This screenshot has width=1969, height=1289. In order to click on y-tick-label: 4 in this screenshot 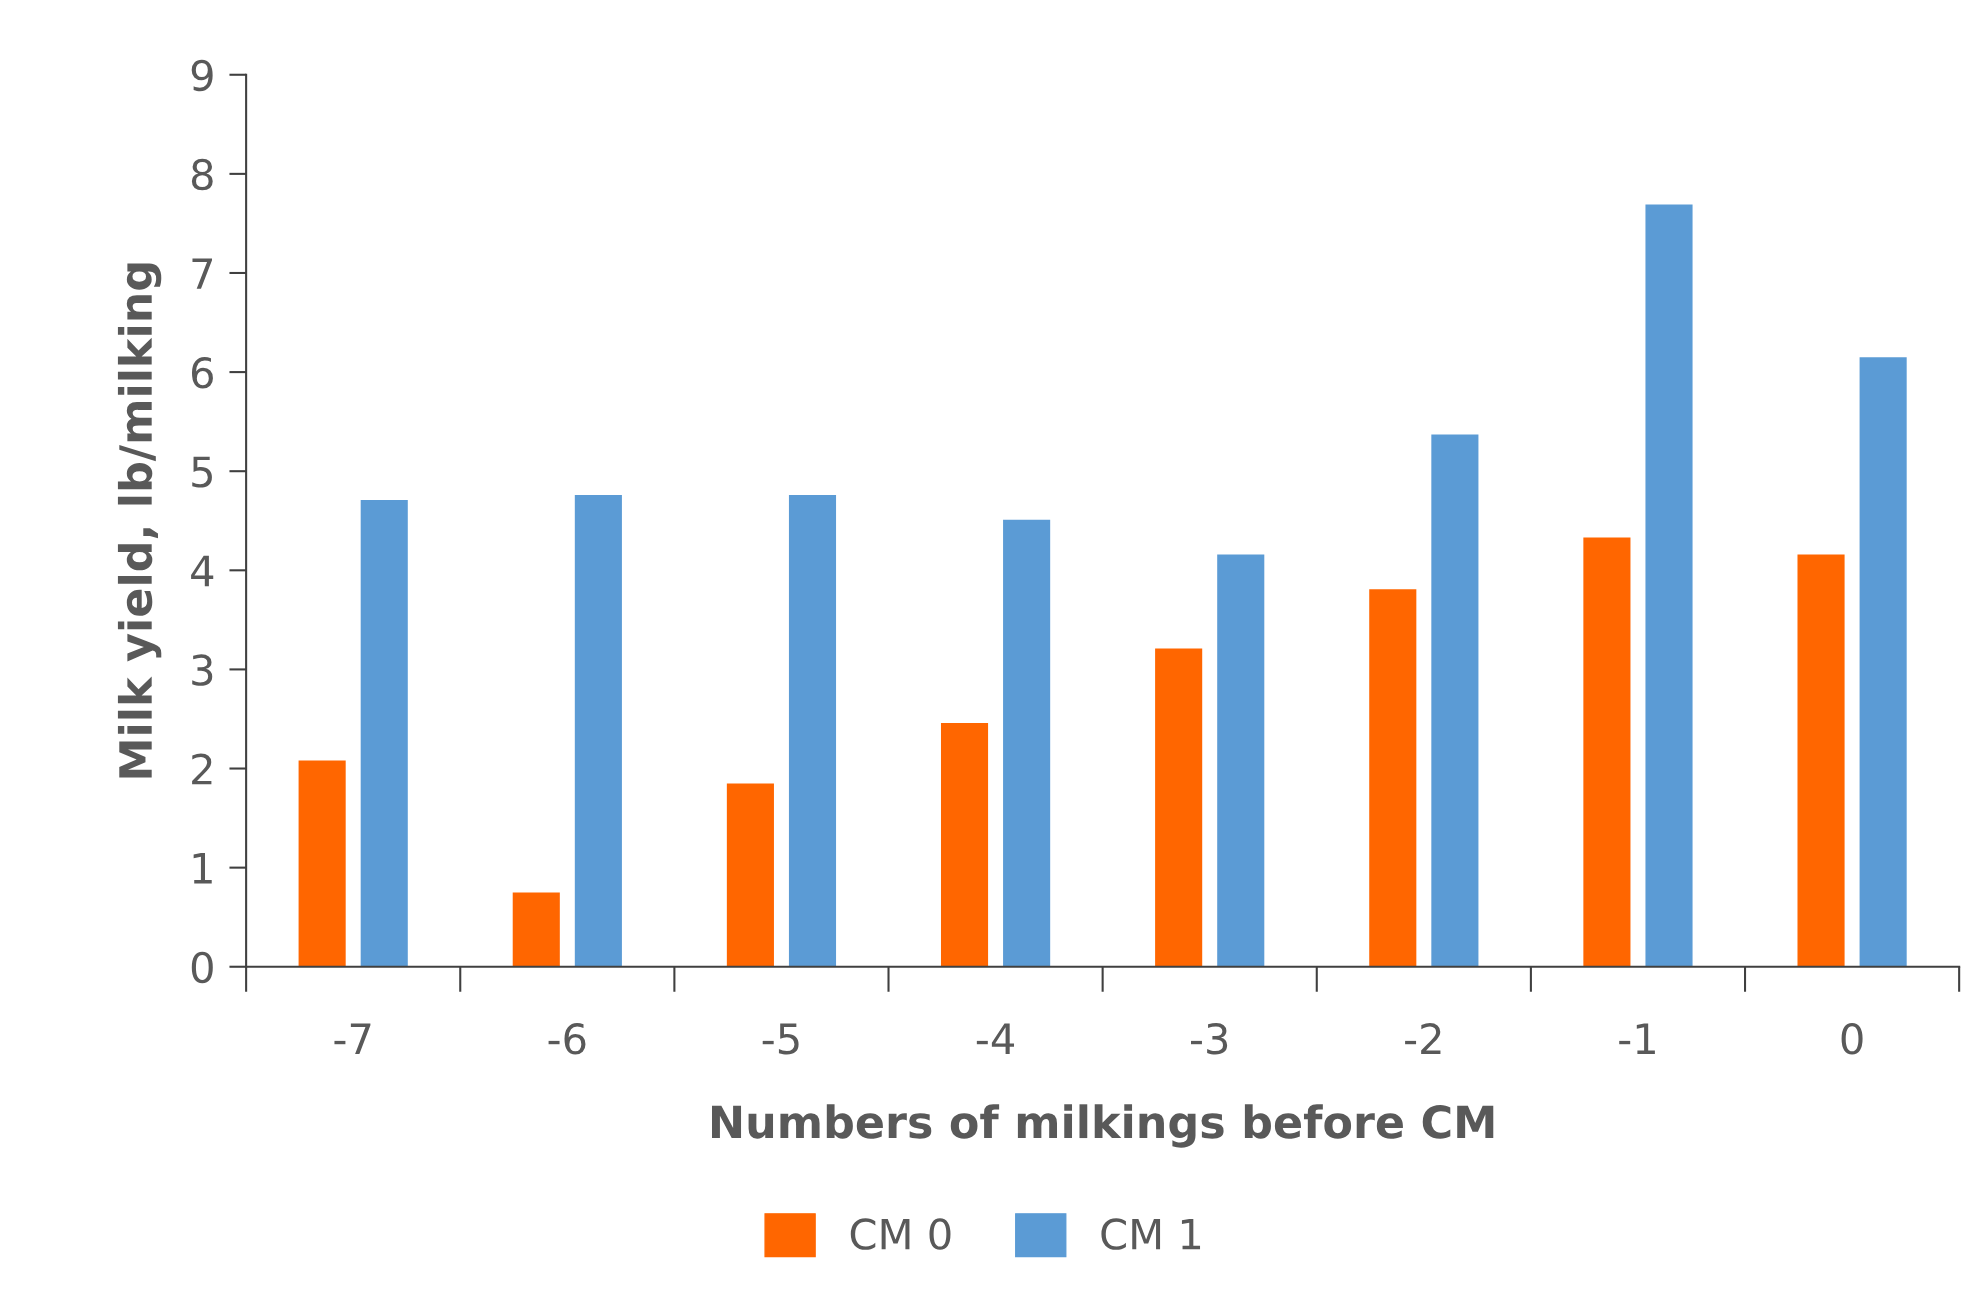, I will do `click(202, 571)`.